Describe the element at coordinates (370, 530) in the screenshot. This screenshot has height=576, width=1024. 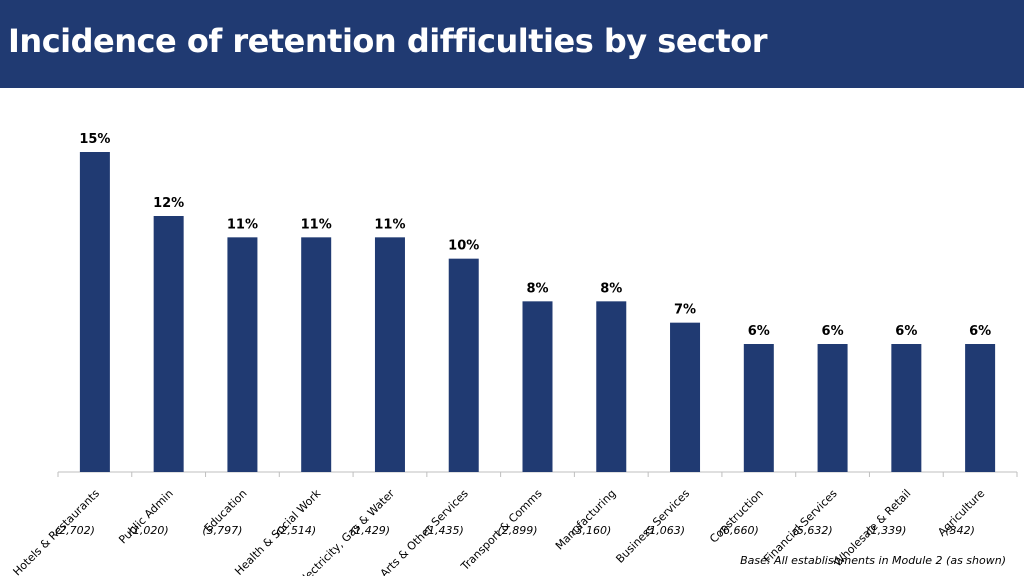
I see `base-count-label: (1,429)` at that location.